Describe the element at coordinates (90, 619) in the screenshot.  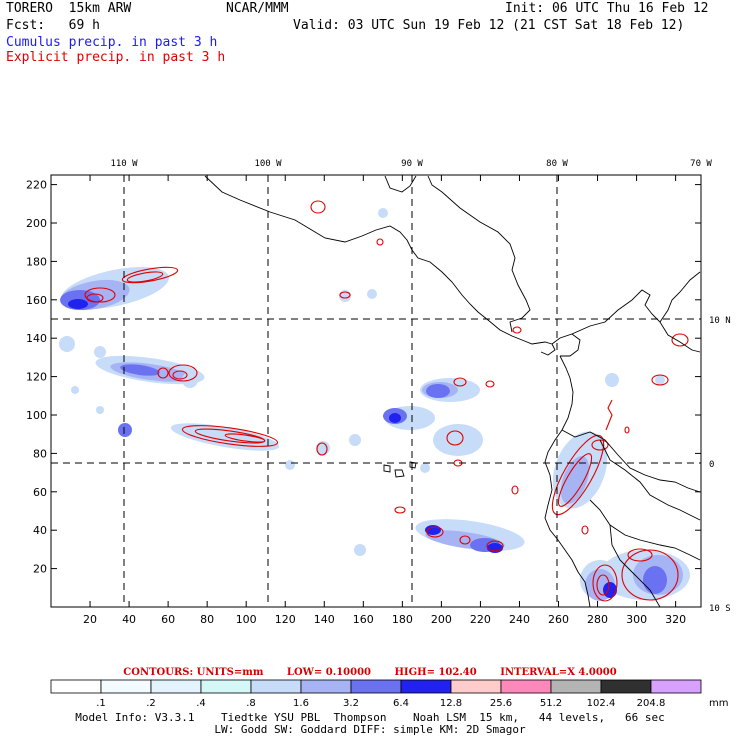
I see `x-tick-label: 20` at that location.